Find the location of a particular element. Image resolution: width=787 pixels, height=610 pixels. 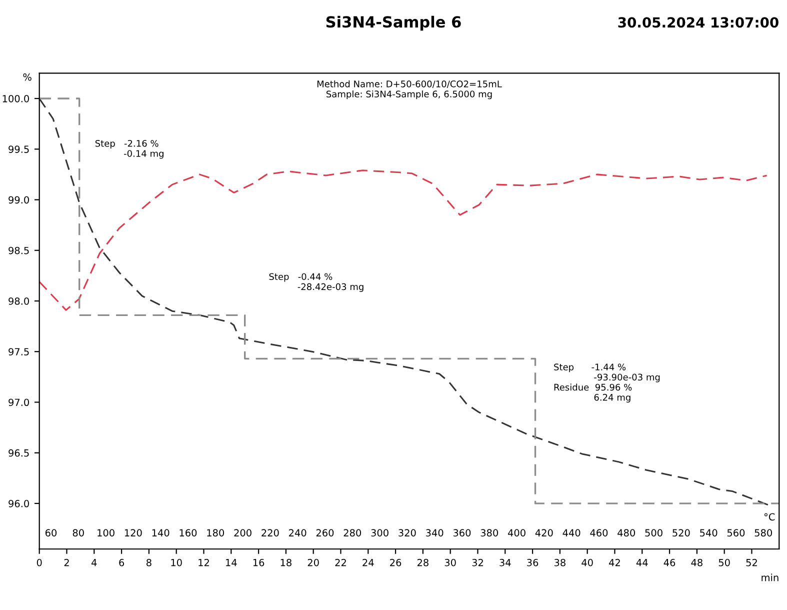

x-tick-label: 0 is located at coordinates (39, 562).